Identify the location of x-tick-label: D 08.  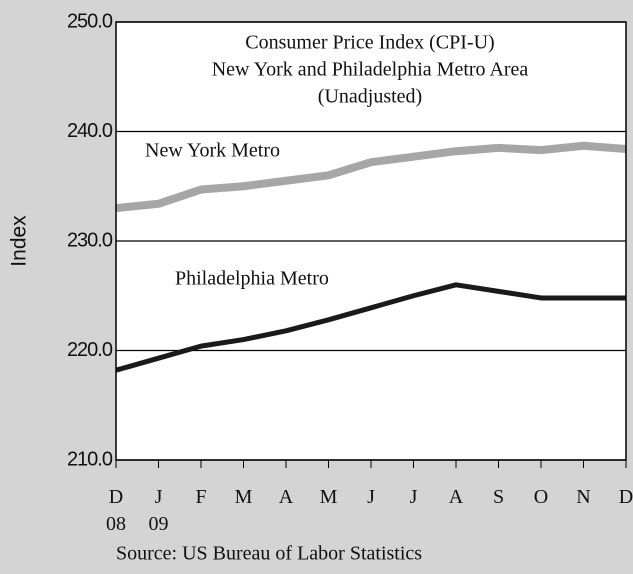
(116, 510).